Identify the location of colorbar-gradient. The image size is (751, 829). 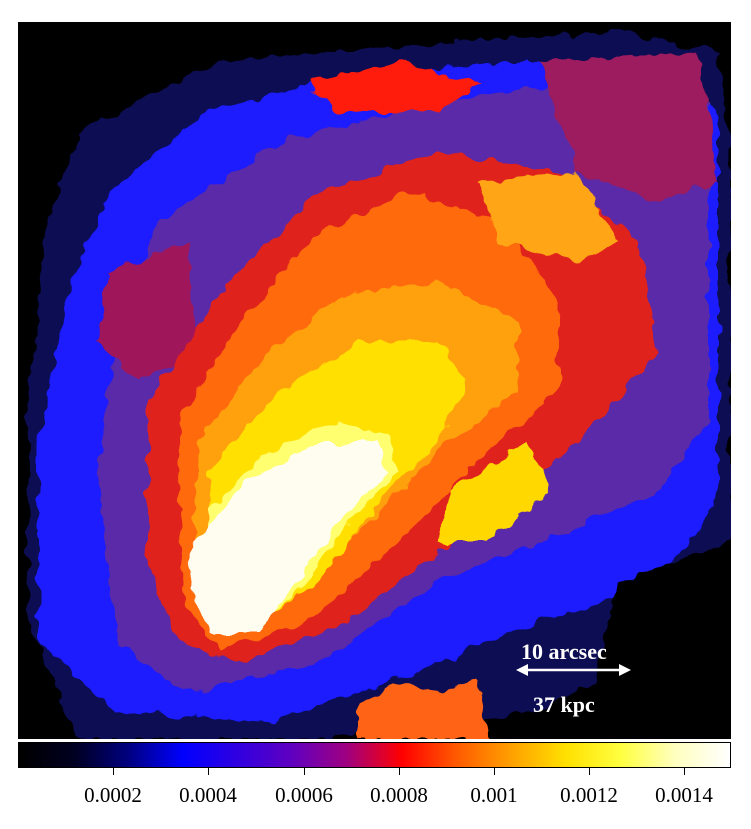
(374, 755).